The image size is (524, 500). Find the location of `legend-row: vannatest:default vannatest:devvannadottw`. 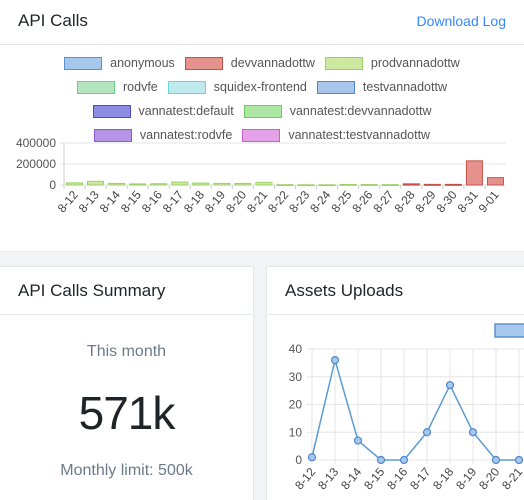

legend-row: vannatest:default vannatest:devvannadottw is located at coordinates (262, 111).